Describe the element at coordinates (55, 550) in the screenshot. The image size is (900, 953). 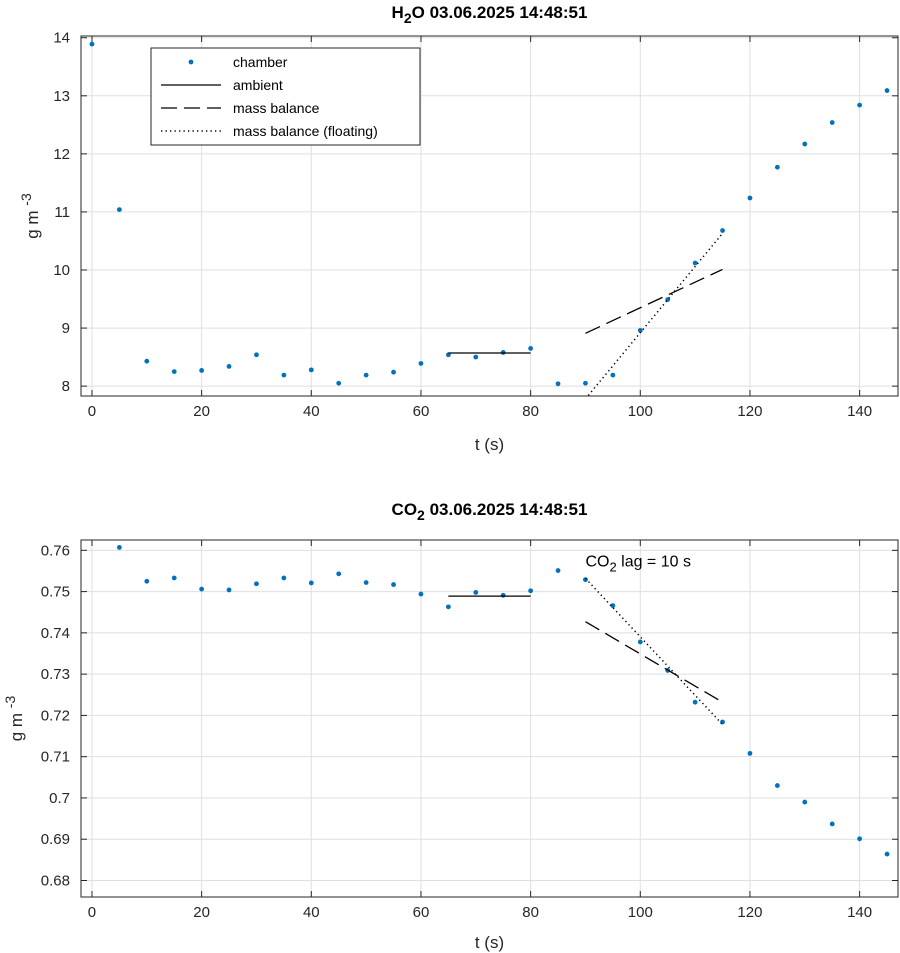
I see `y-tick-label: 0.76` at that location.